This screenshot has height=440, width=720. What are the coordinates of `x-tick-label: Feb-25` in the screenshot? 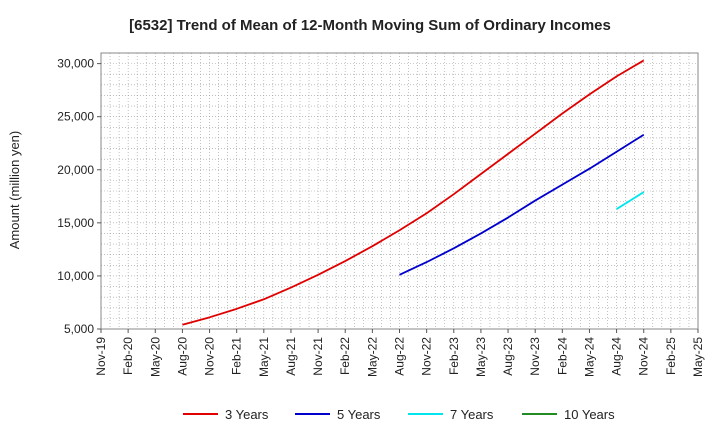 It's located at (671, 356).